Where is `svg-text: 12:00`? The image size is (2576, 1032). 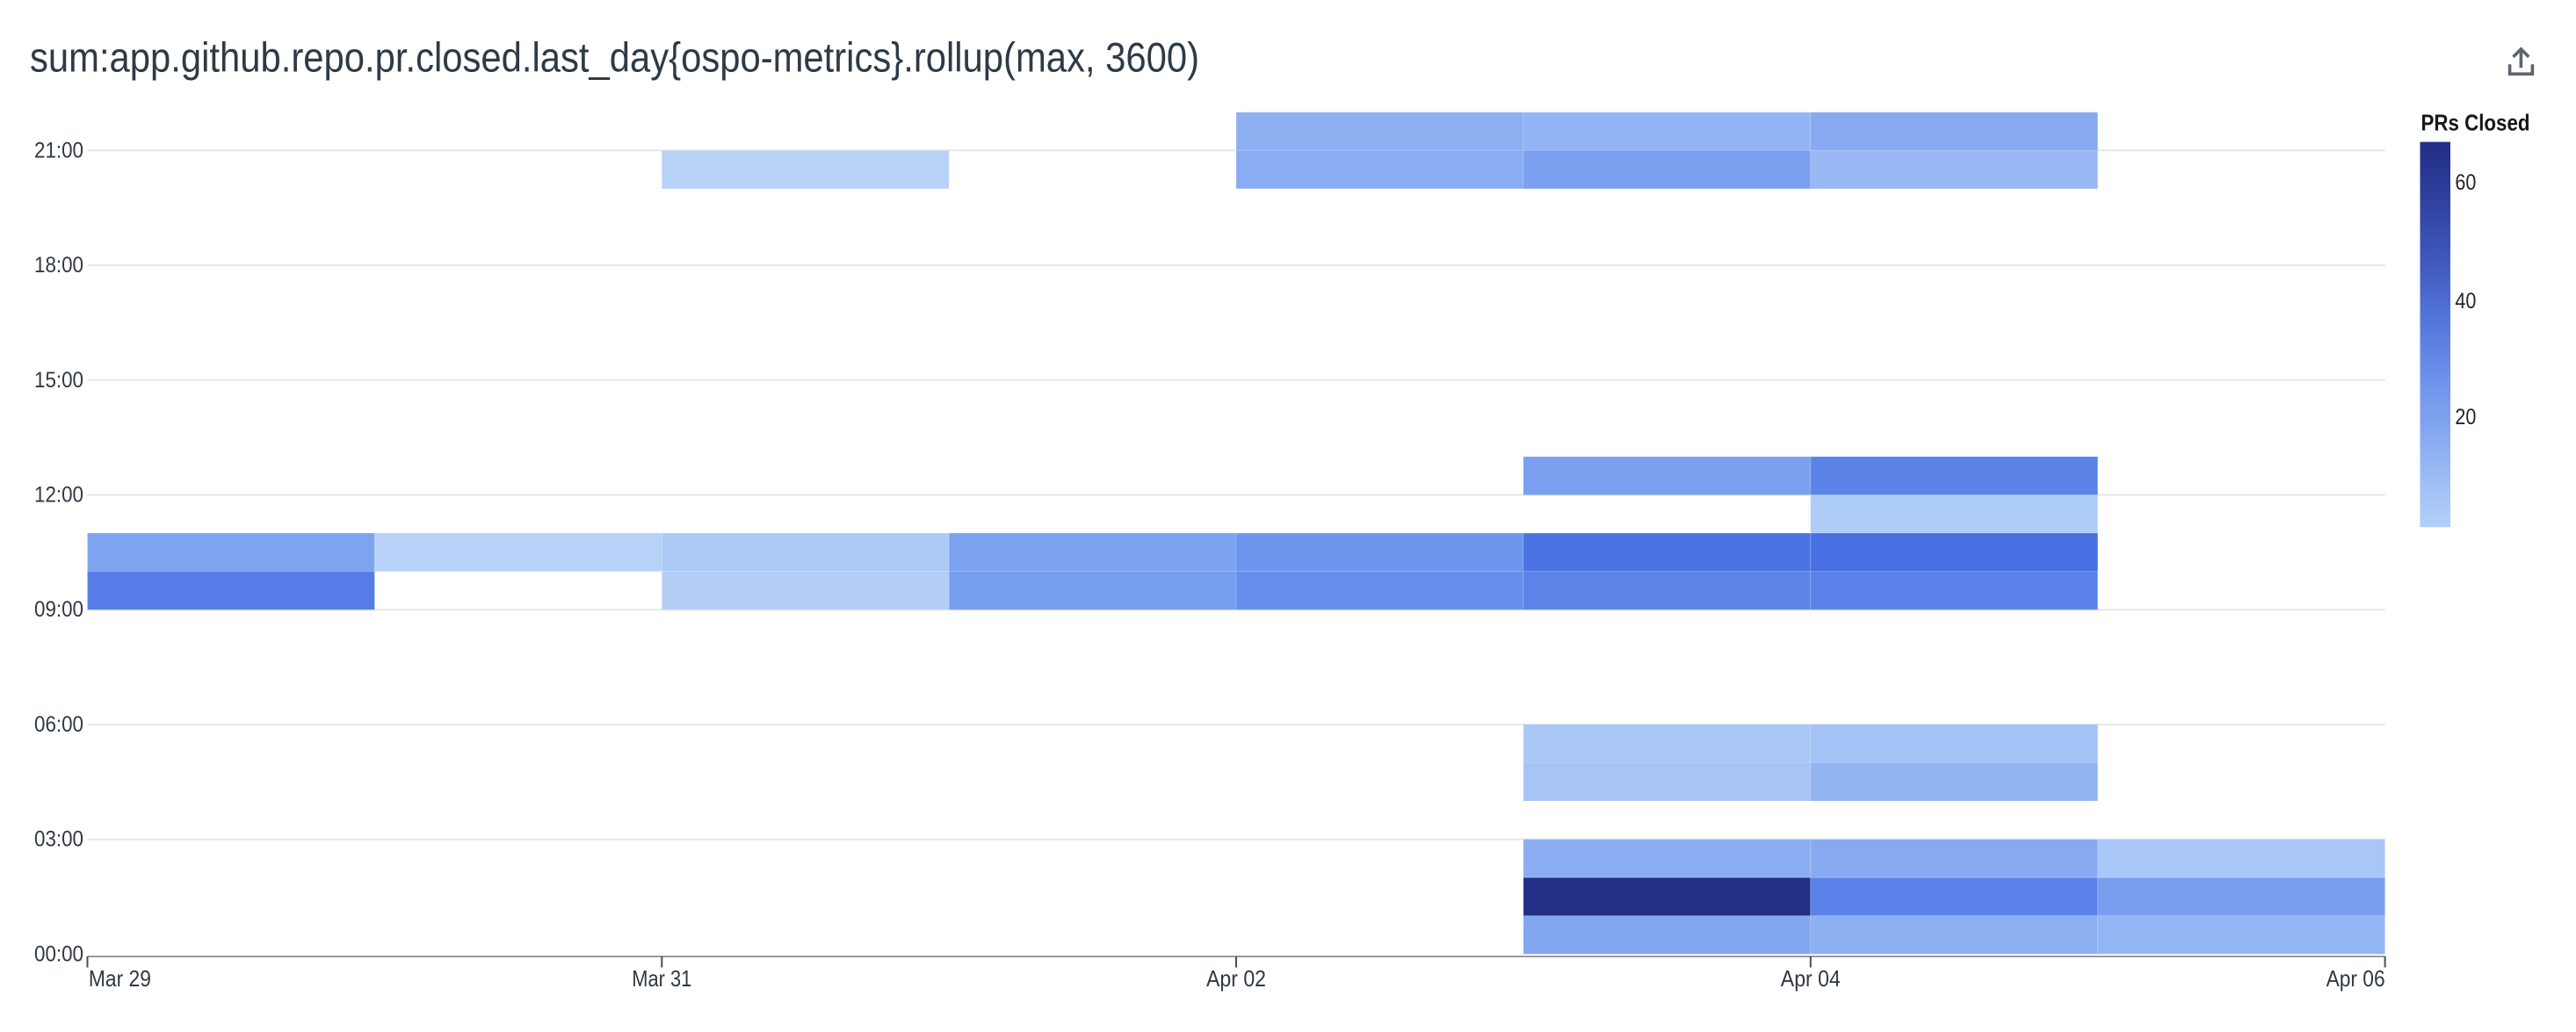
svg-text: 12:00 is located at coordinates (58, 495).